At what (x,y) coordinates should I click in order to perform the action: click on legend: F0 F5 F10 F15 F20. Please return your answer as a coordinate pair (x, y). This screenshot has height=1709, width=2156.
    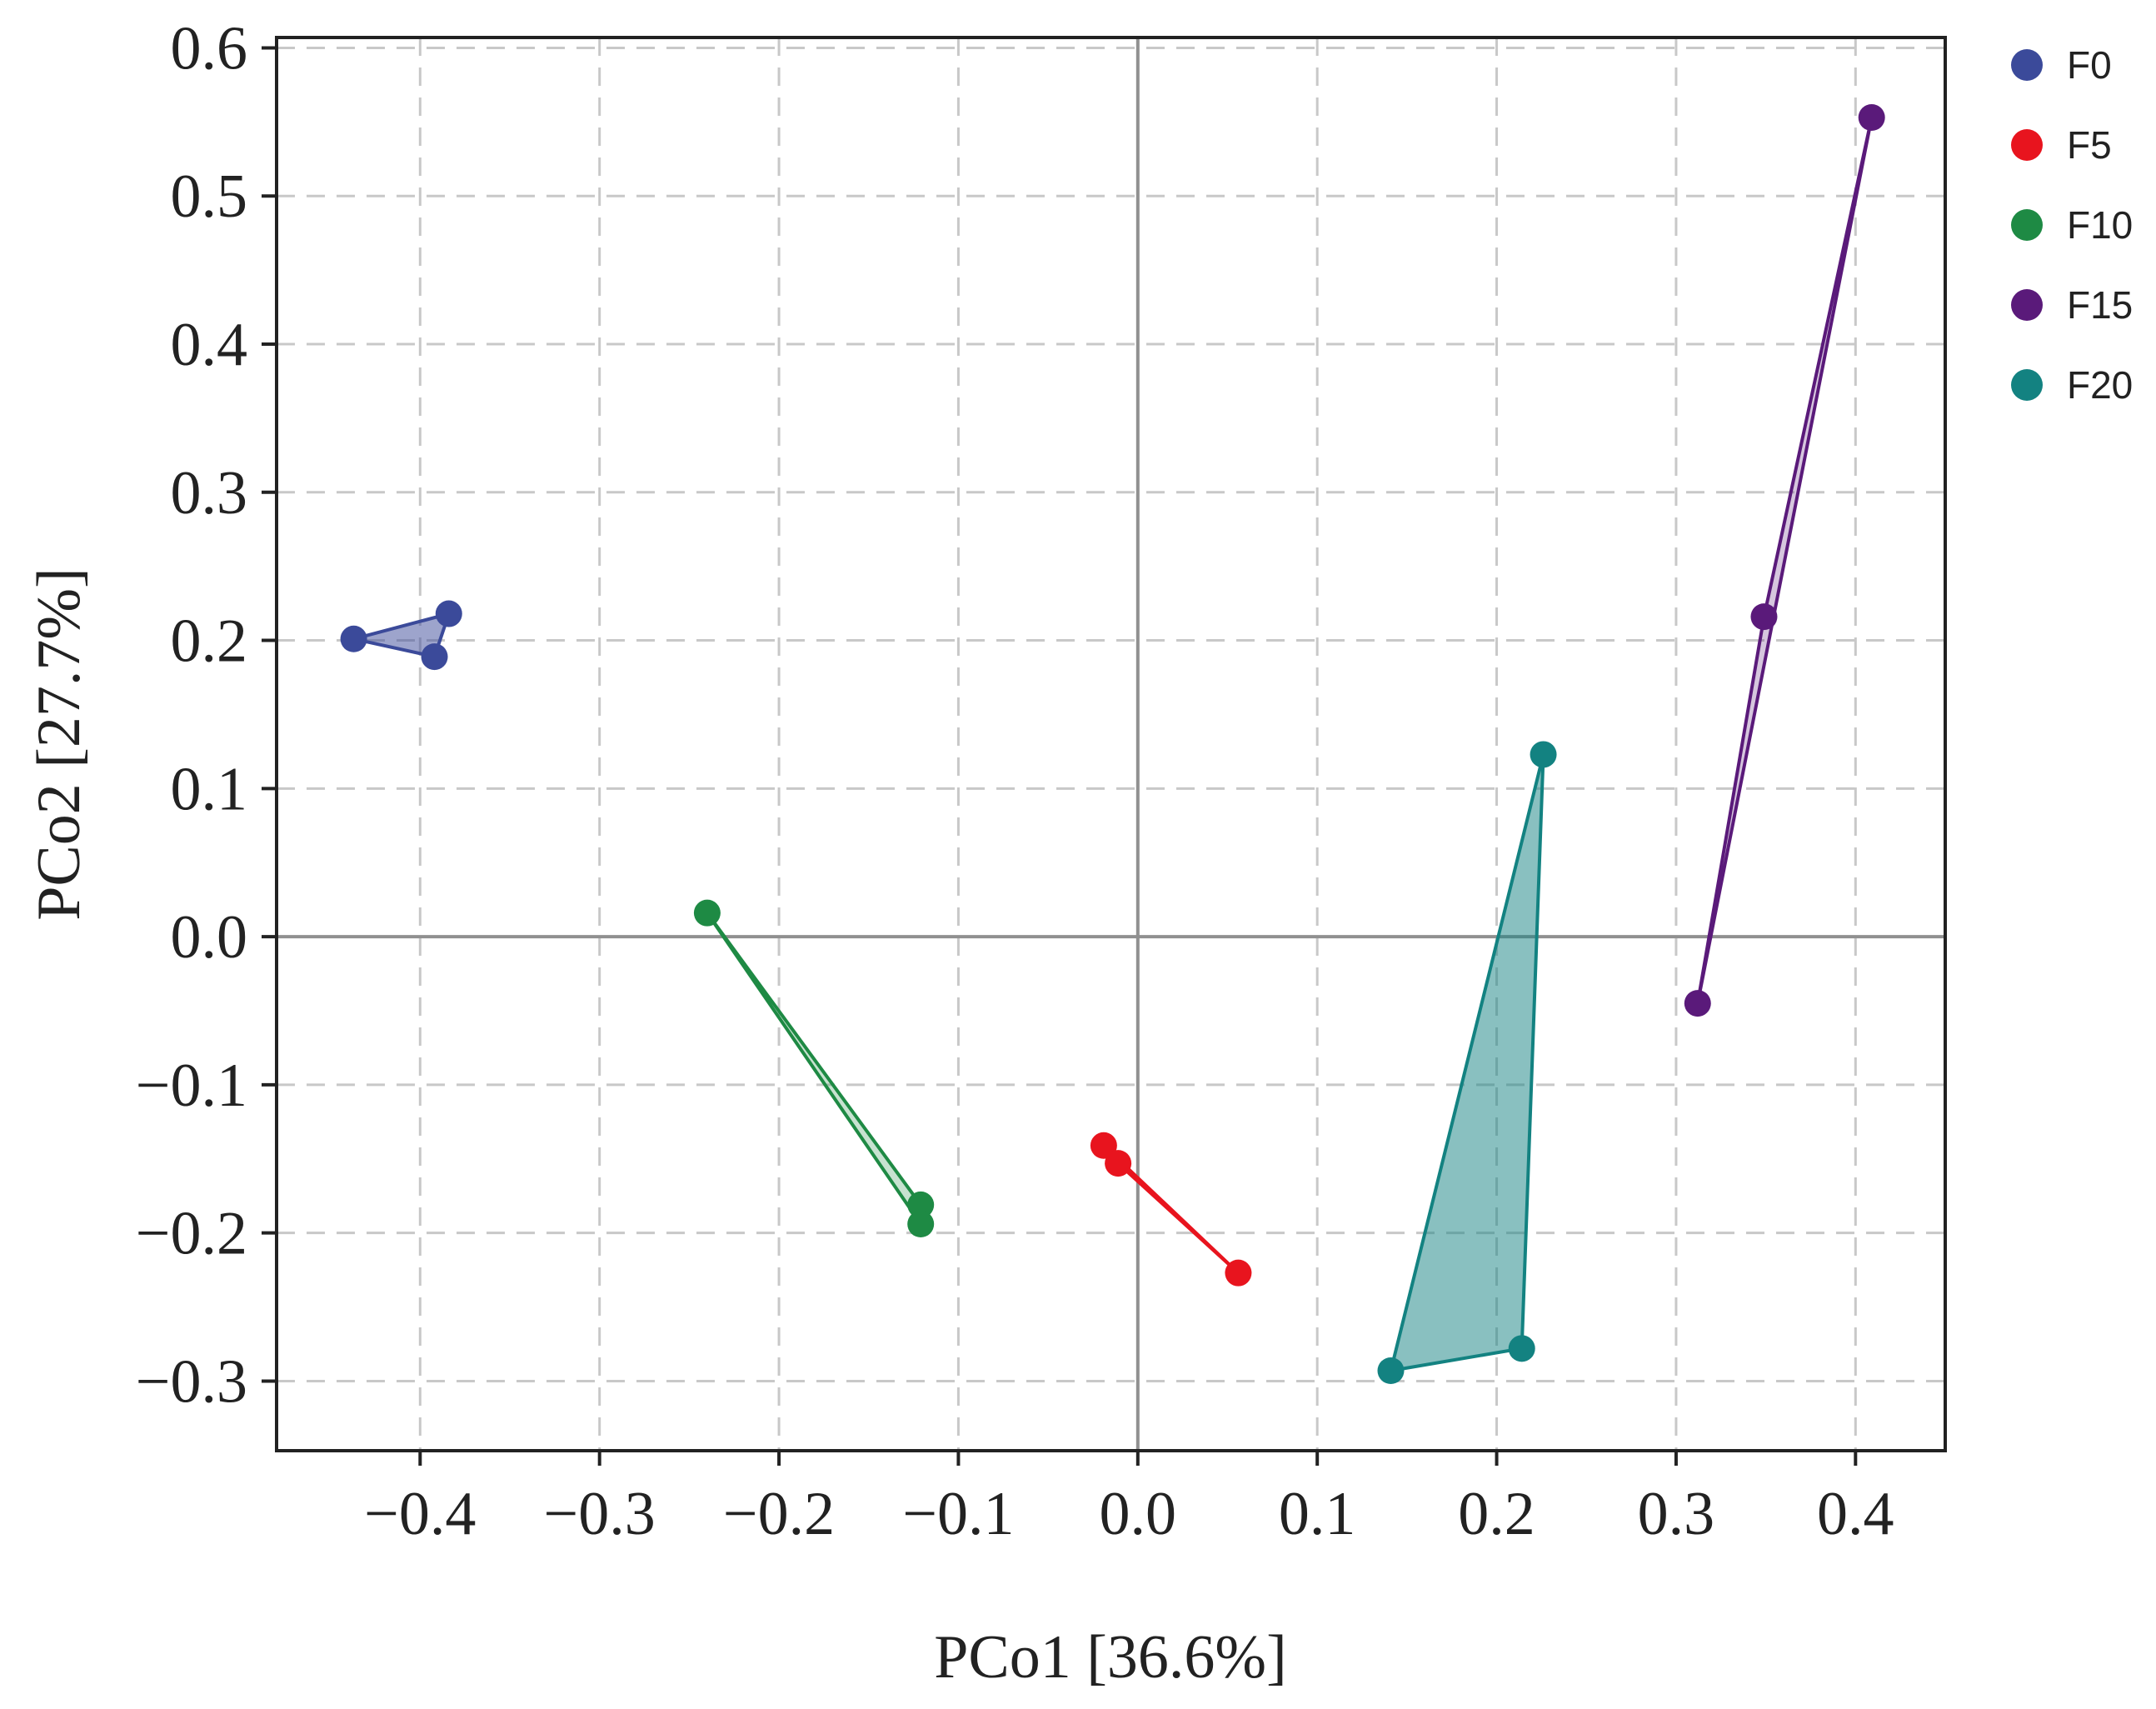
    Looking at the image, I should click on (2072, 225).